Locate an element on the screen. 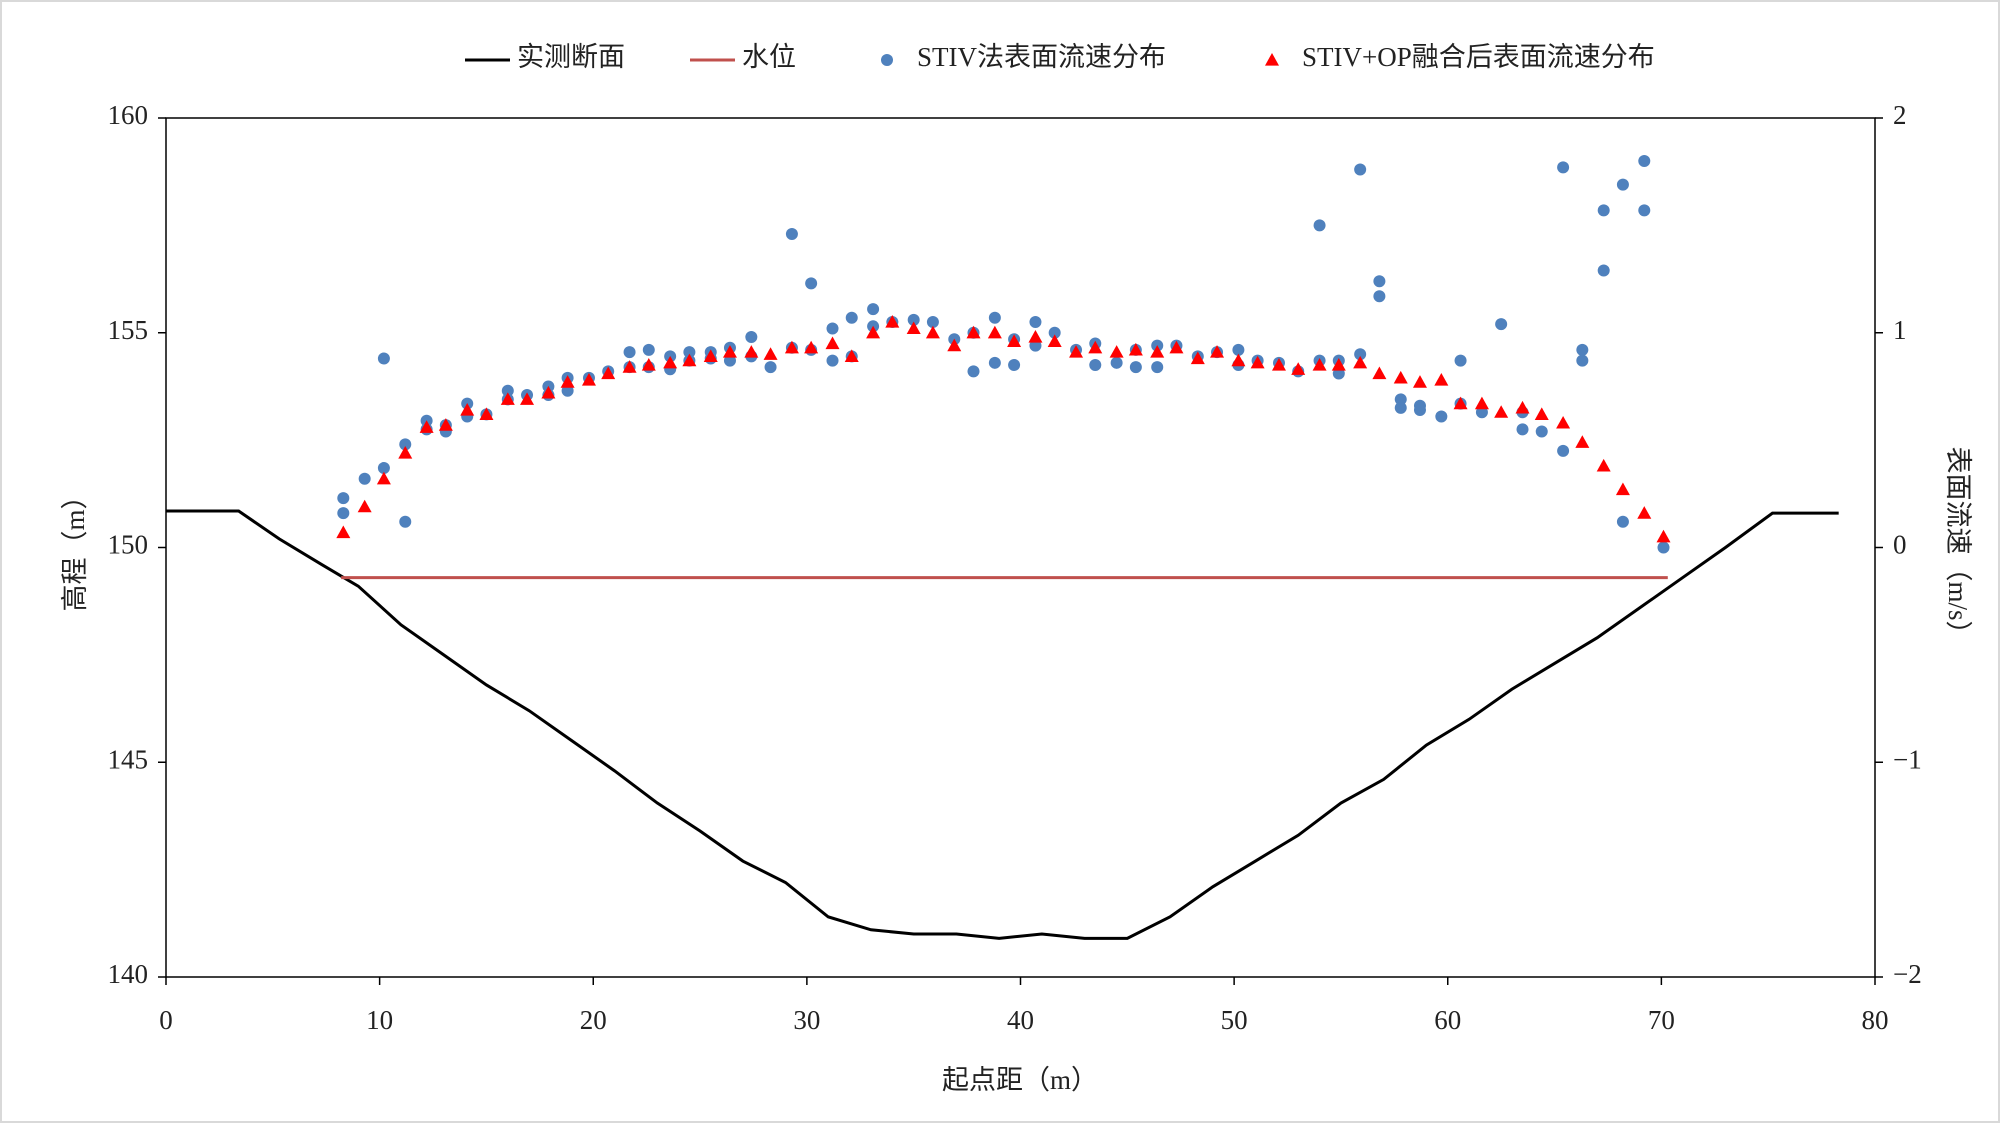  x-tick-label: 40 is located at coordinates (1020, 1020).